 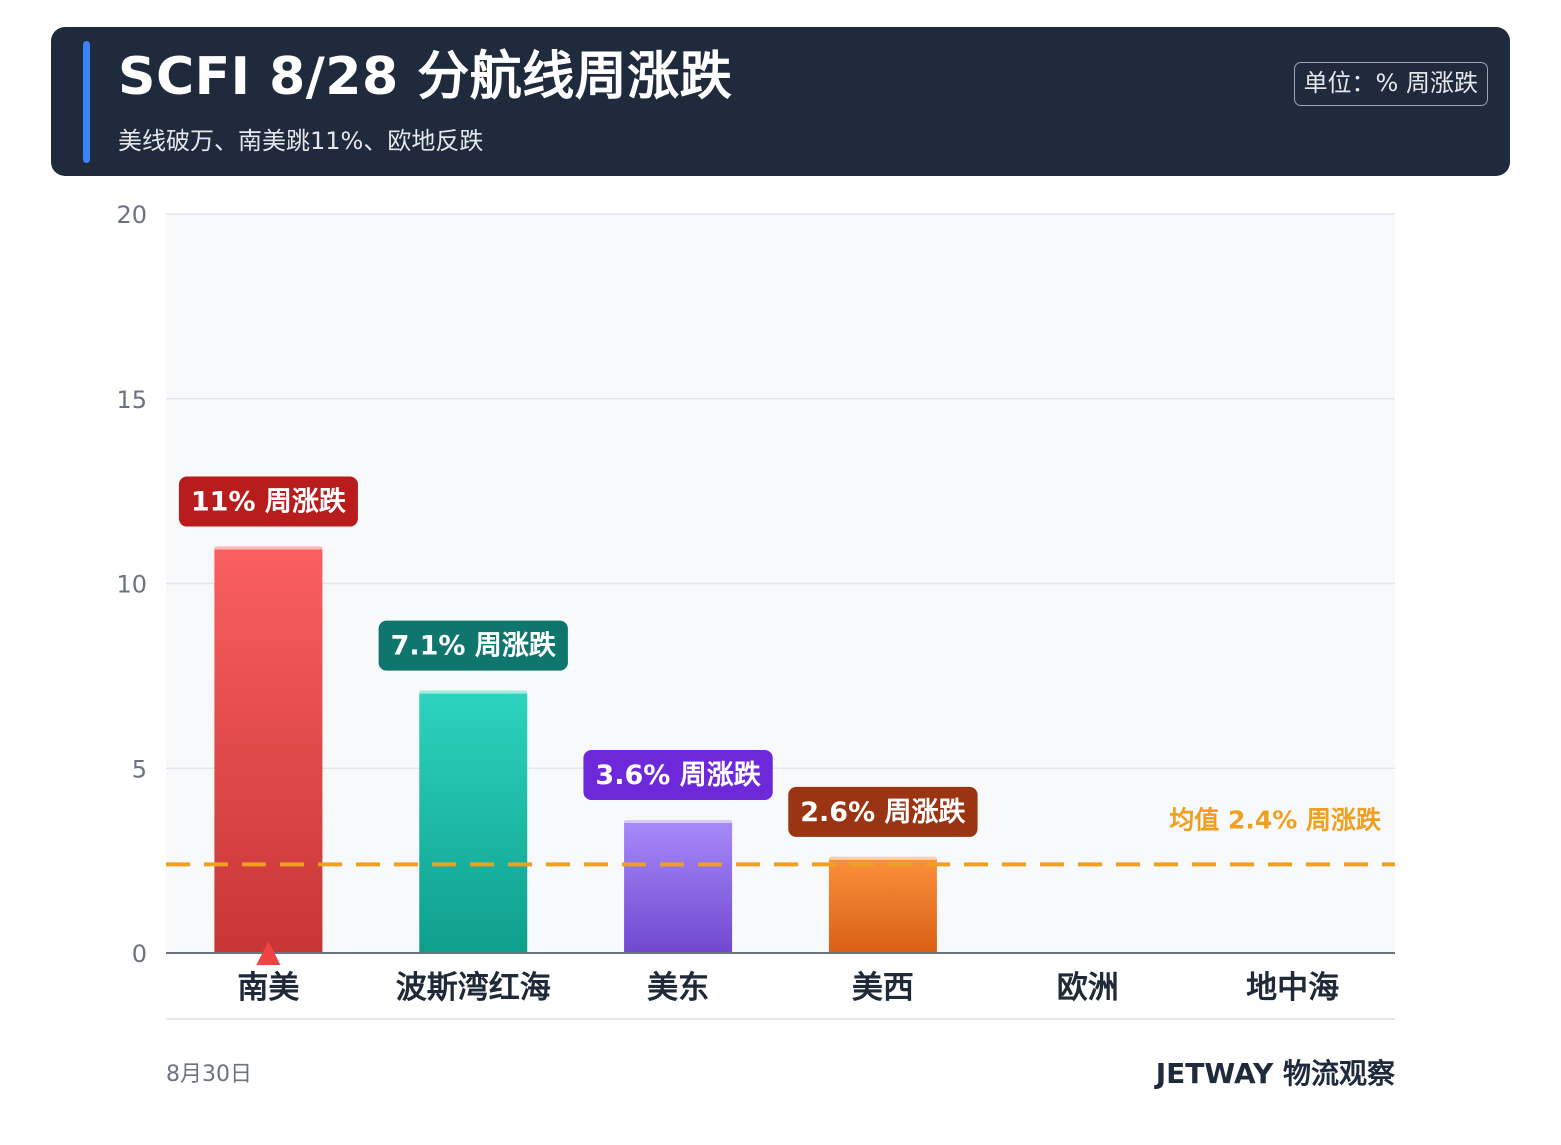 What do you see at coordinates (1088, 988) in the screenshot?
I see `x-tick-label: 欧洲` at bounding box center [1088, 988].